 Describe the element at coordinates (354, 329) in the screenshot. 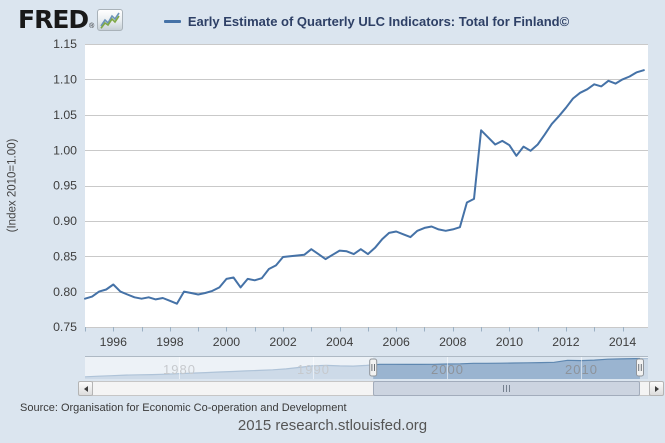

I see `x-axis-ticks` at that location.